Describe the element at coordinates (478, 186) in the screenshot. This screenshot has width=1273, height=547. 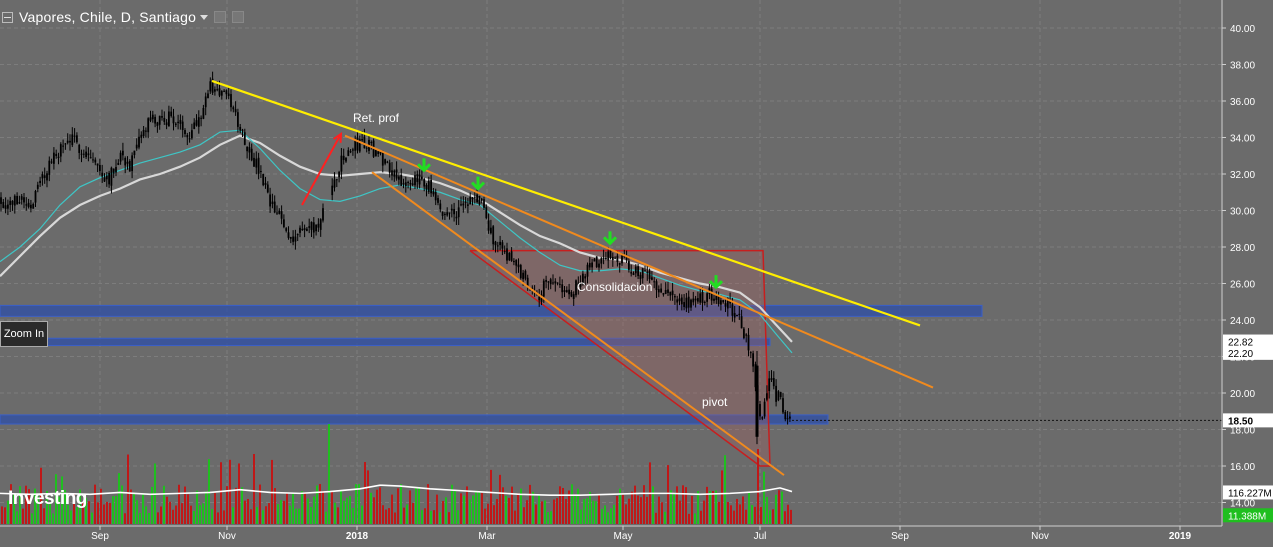
I see `green-arrow-head` at that location.